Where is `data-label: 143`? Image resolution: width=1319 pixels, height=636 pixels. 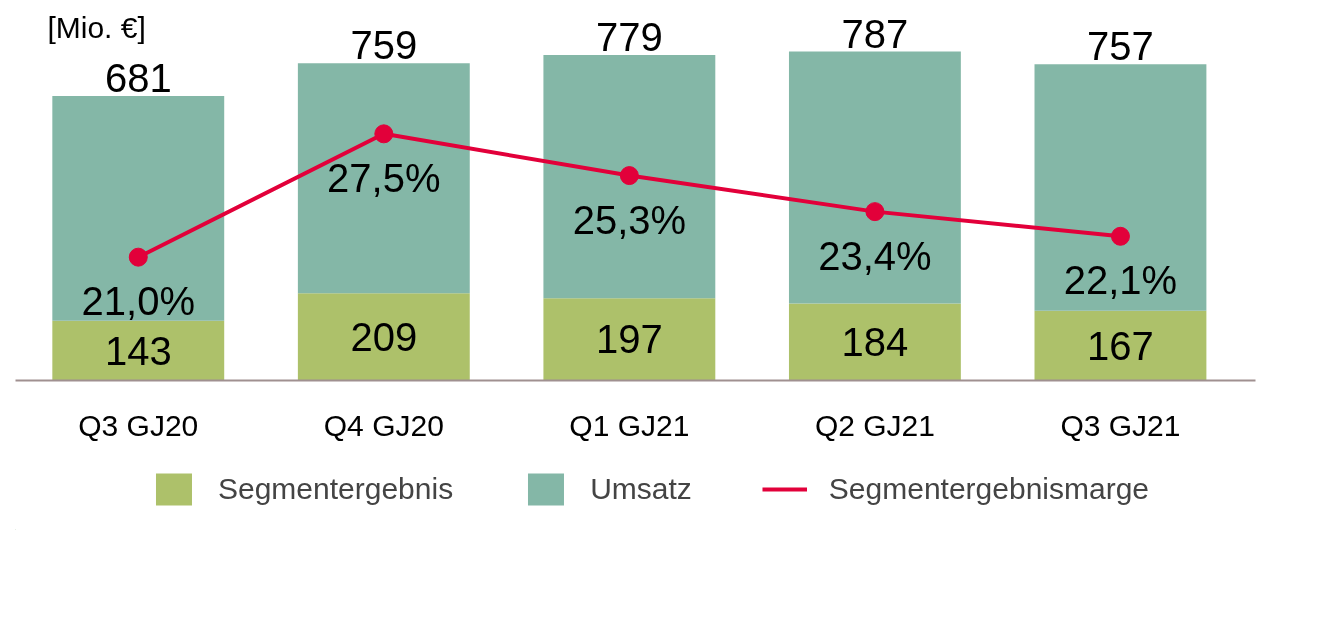
data-label: 143 is located at coordinates (138, 350).